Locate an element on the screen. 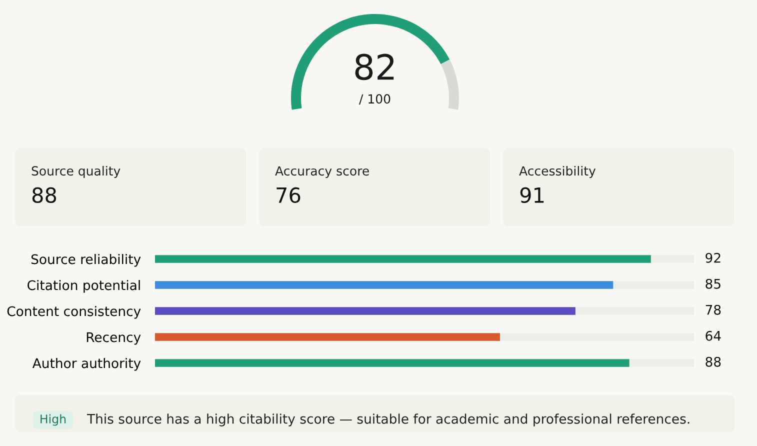  text: 76 is located at coordinates (288, 195).